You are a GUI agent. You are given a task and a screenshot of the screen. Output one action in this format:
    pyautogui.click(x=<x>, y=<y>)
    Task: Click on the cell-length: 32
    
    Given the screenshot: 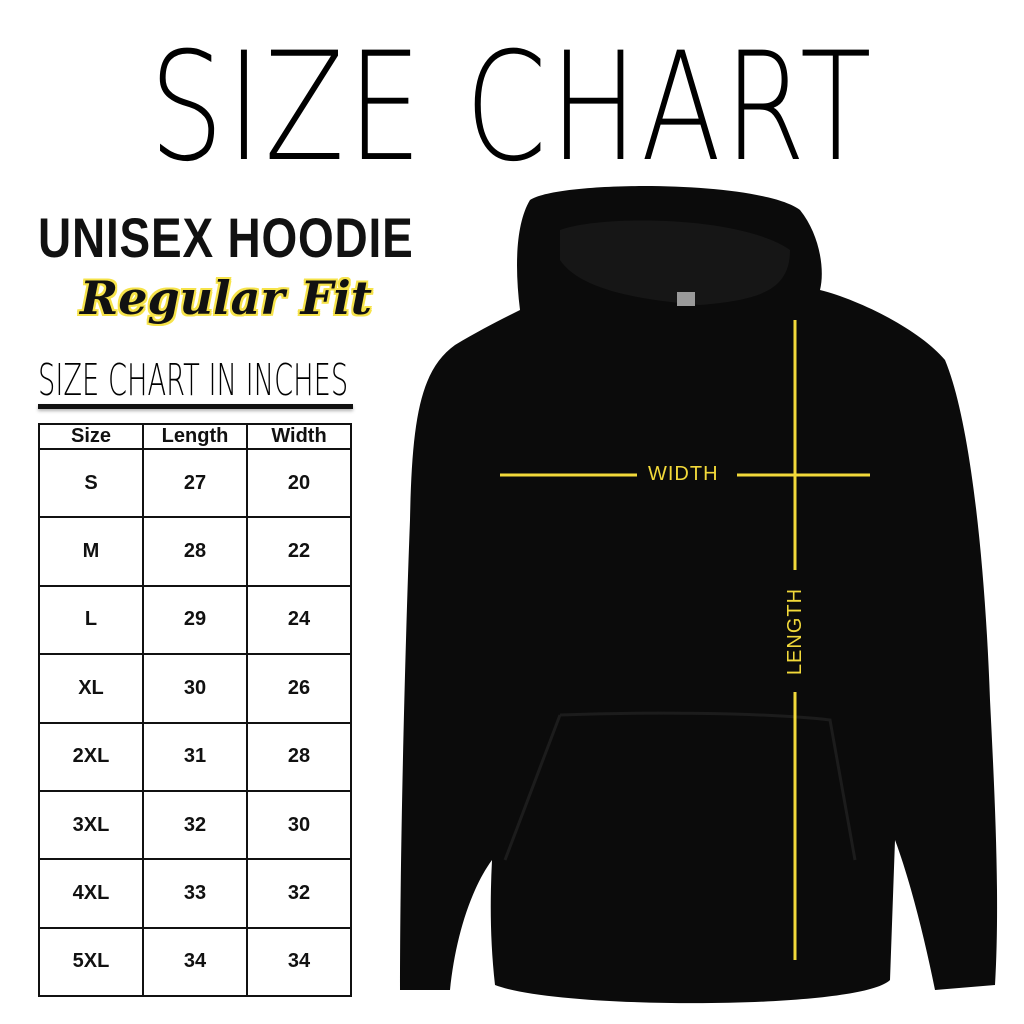 What is the action you would take?
    pyautogui.click(x=195, y=825)
    